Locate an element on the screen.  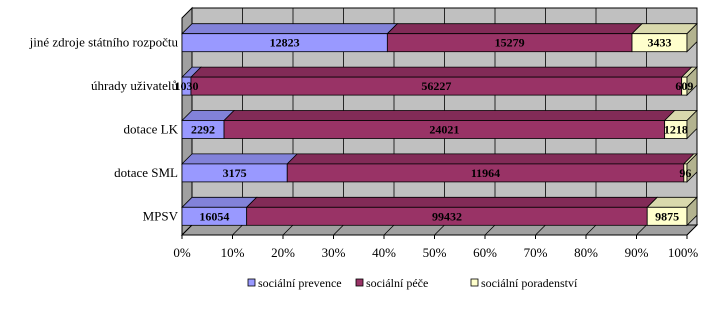
category-label: dotace SML is located at coordinates (146, 172).